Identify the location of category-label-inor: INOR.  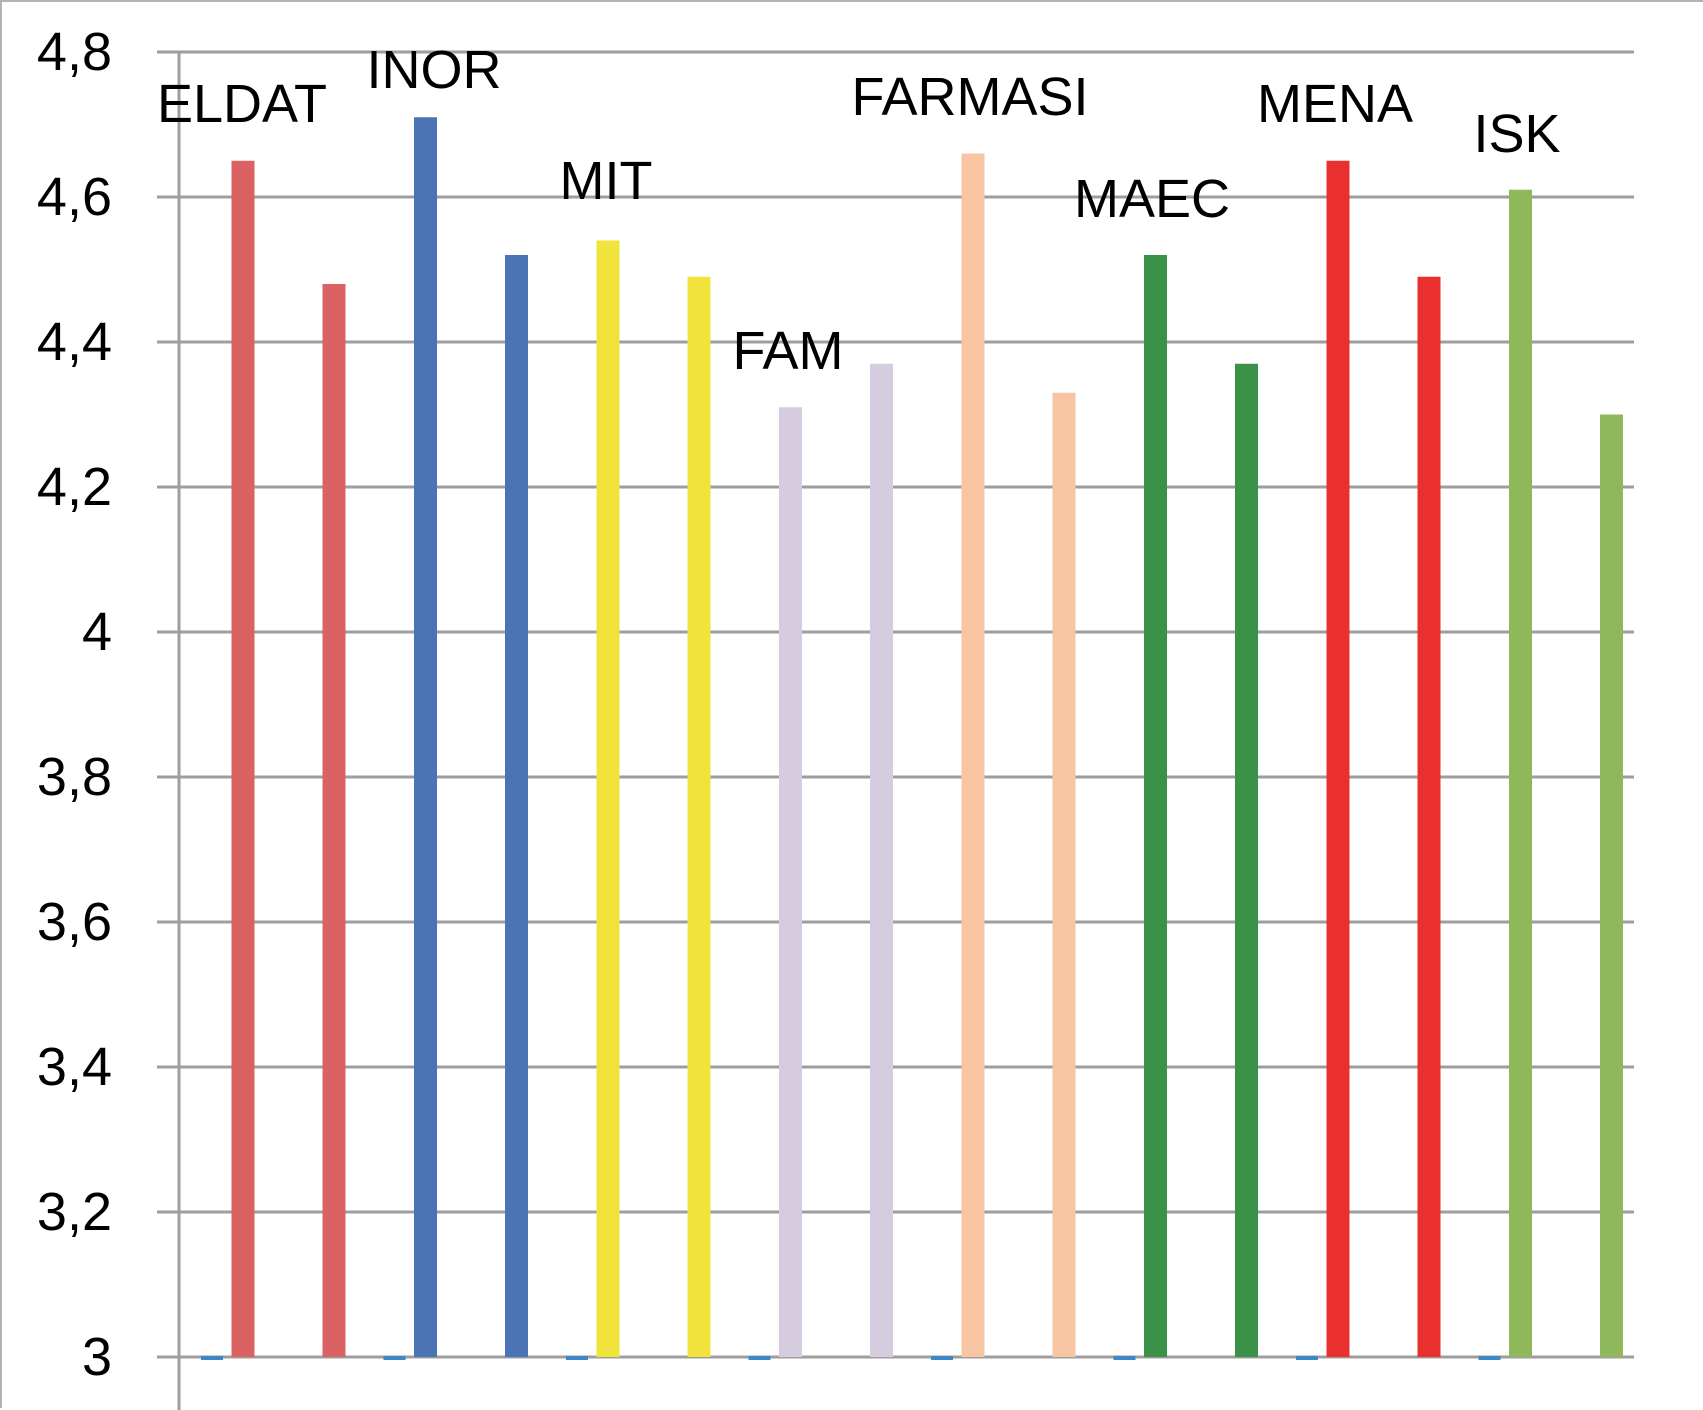
(434, 70).